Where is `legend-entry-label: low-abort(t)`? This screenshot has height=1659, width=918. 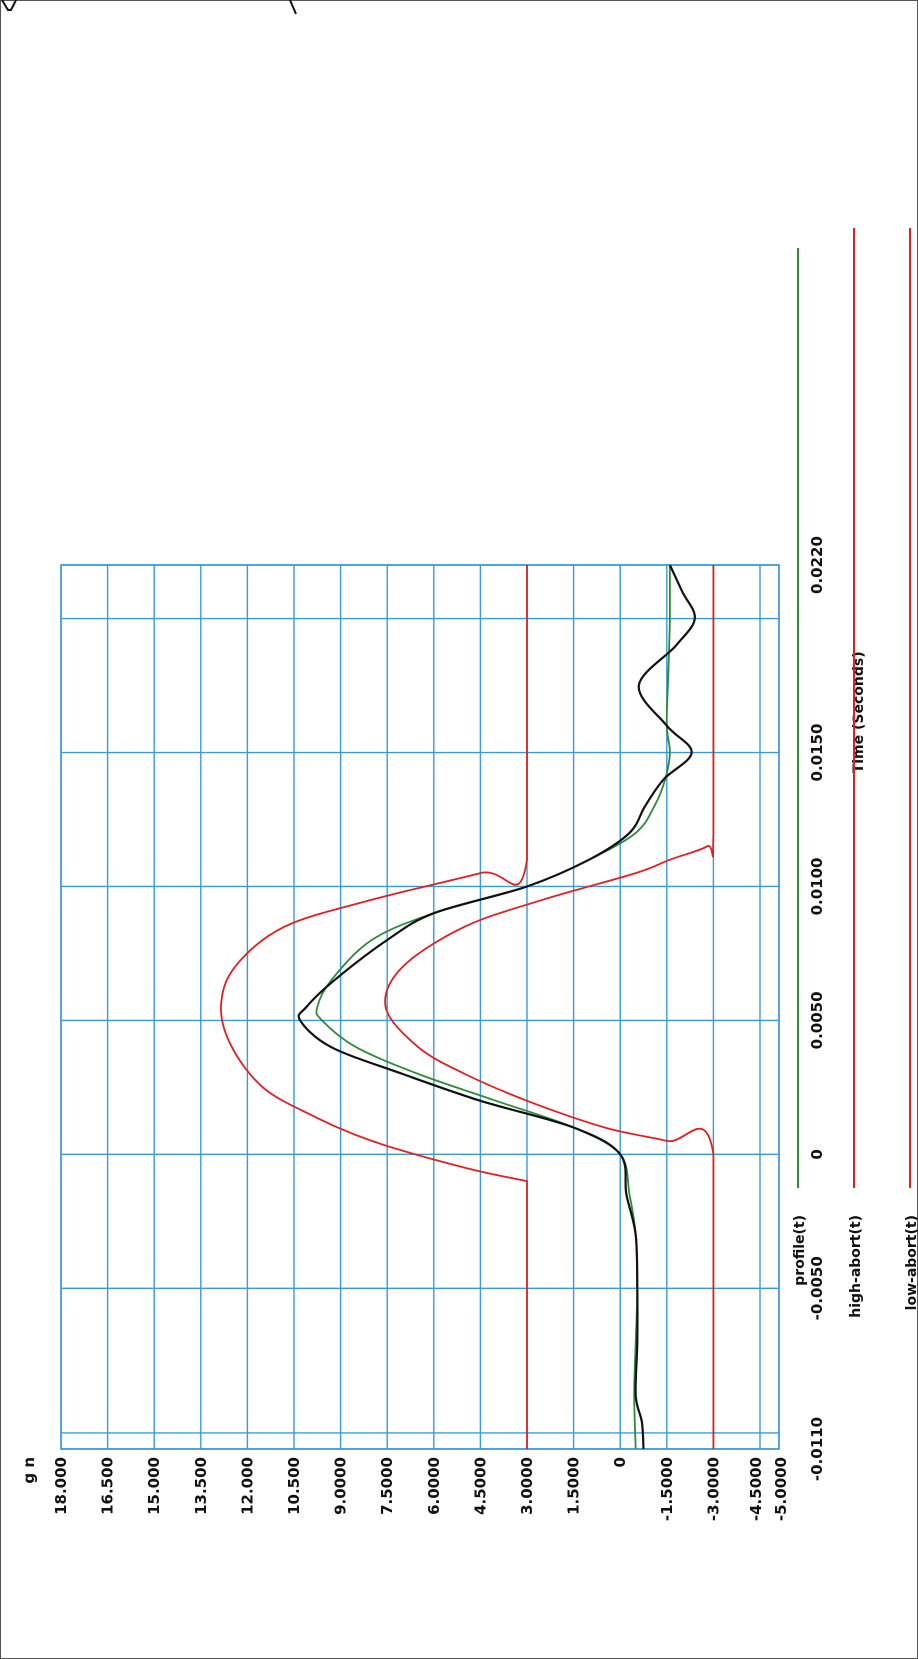
legend-entry-label: low-abort(t) is located at coordinates (911, 1262).